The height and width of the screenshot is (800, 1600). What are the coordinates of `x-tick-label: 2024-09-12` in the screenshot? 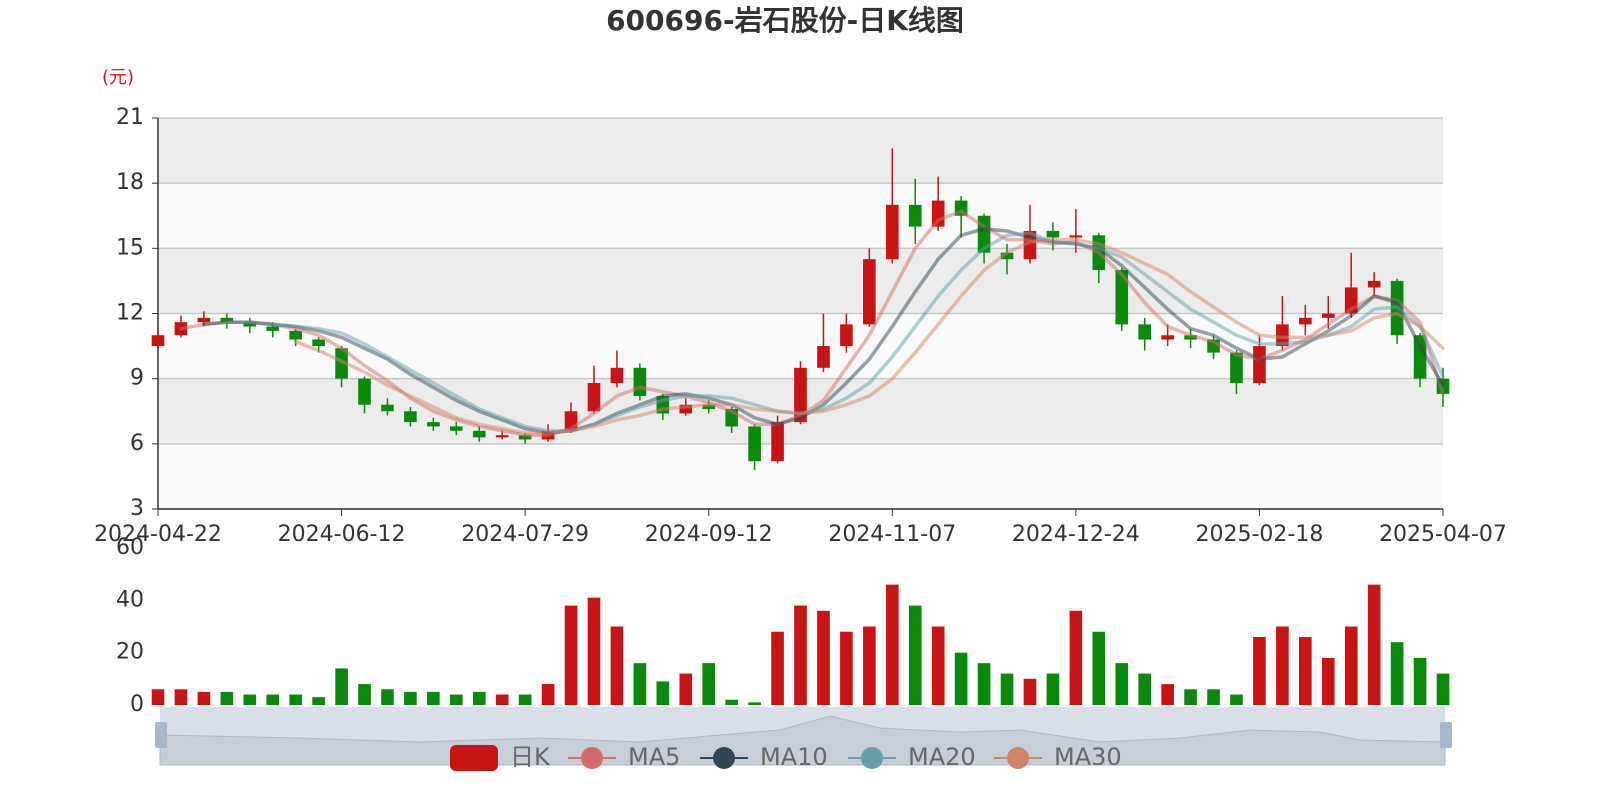 It's located at (709, 534).